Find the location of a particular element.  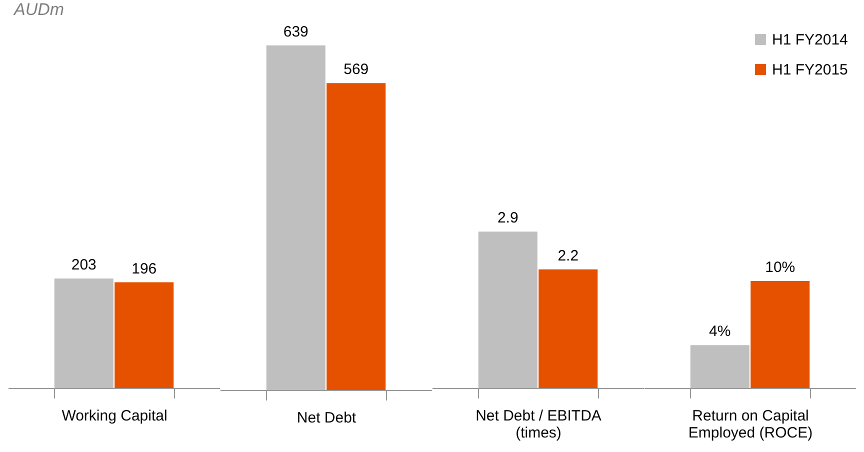

data-label: 203 is located at coordinates (83, 265).